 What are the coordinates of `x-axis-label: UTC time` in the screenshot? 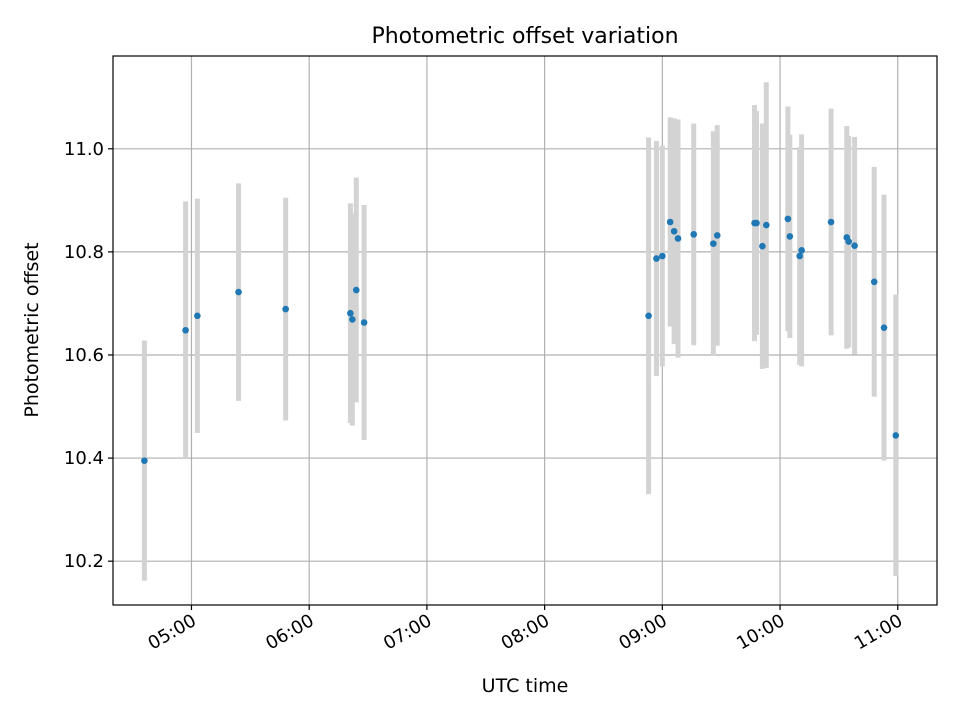 It's located at (525, 686).